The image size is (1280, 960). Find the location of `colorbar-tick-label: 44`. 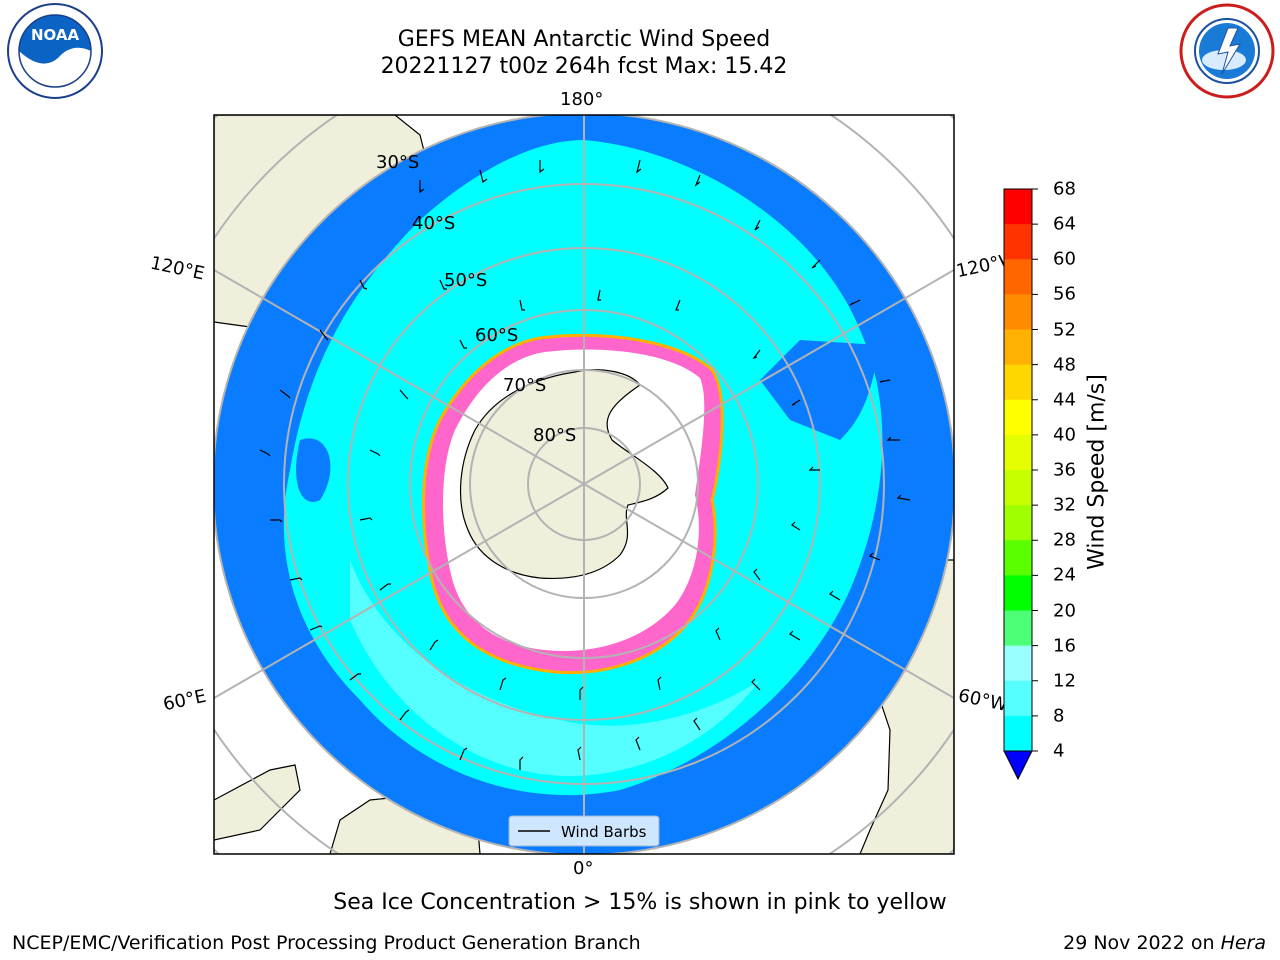

colorbar-tick-label: 44 is located at coordinates (1064, 400).